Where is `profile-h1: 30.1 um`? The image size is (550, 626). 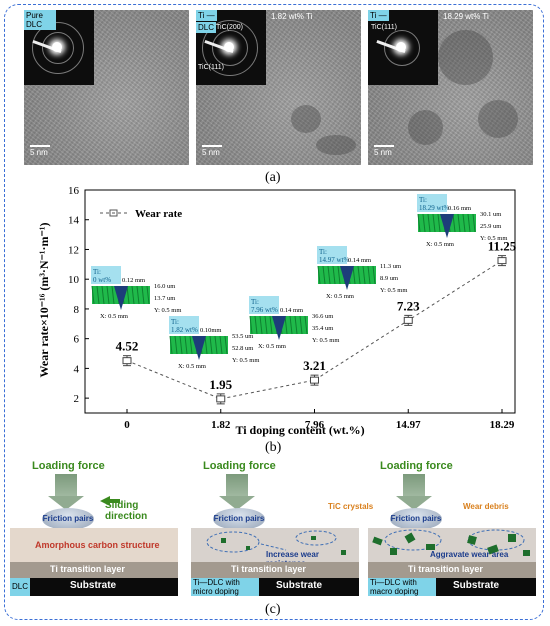
profile-h1: 30.1 um is located at coordinates (490, 214).